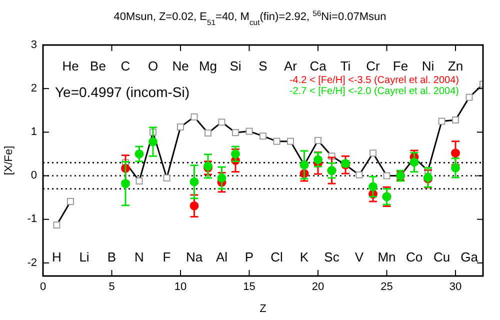  I want to click on annotation: Co, so click(414, 256).